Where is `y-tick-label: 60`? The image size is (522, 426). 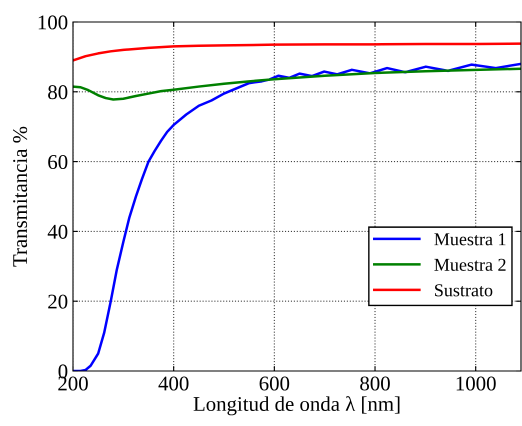
y-tick-label: 60 is located at coordinates (58, 162).